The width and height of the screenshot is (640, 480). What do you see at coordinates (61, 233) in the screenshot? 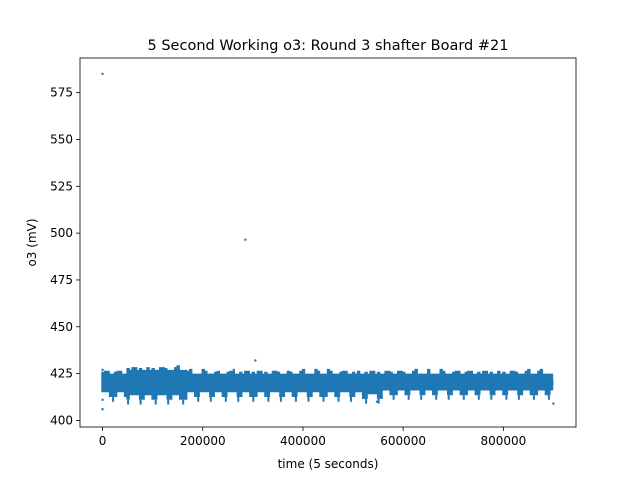
I see `y-tick-label: 500` at bounding box center [61, 233].